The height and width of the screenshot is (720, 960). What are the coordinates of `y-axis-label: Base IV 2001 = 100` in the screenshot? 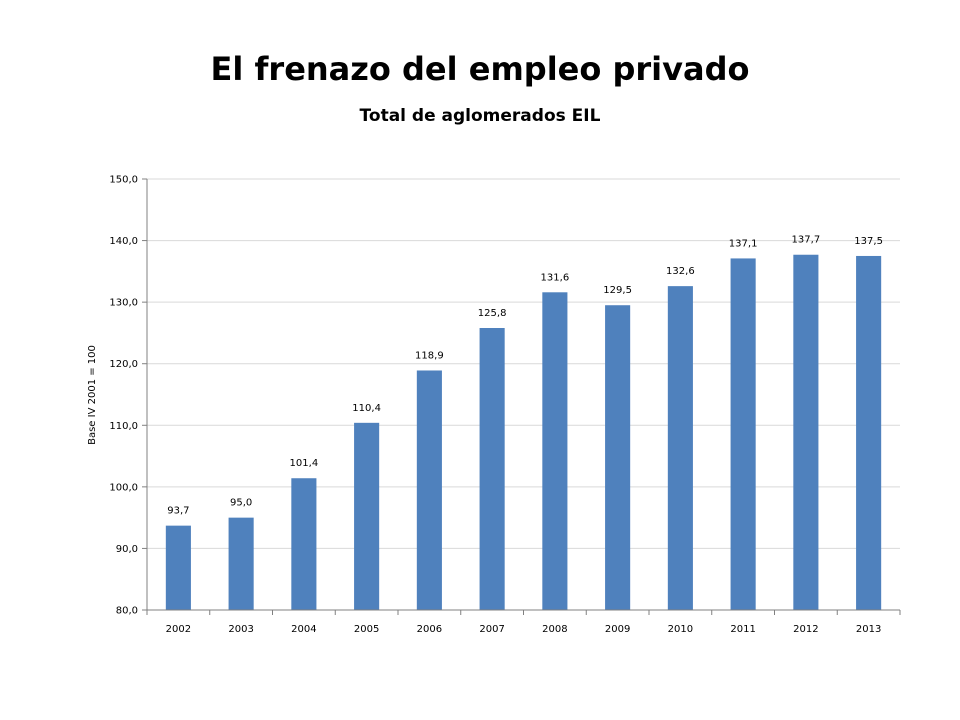 It's located at (92, 395).